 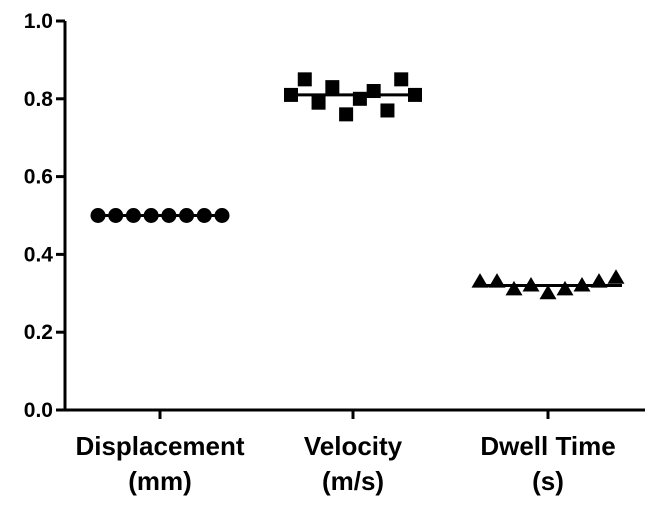 What do you see at coordinates (353, 446) in the screenshot?
I see `x-category-label: Velocity` at bounding box center [353, 446].